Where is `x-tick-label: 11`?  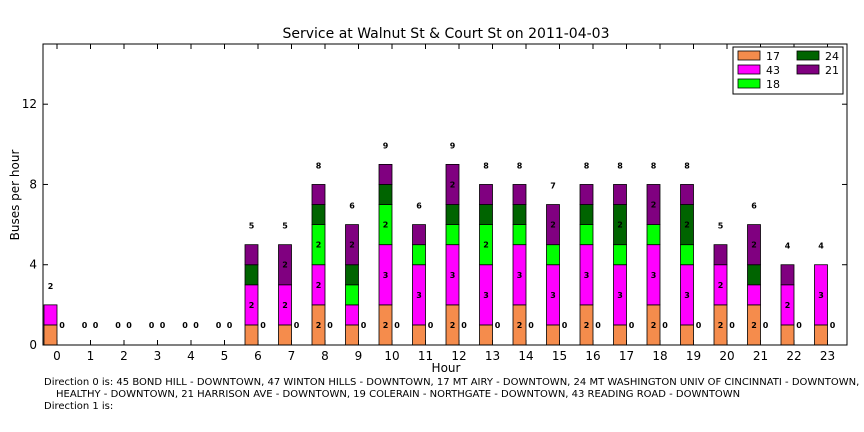
x-tick-label: 11 is located at coordinates (425, 356).